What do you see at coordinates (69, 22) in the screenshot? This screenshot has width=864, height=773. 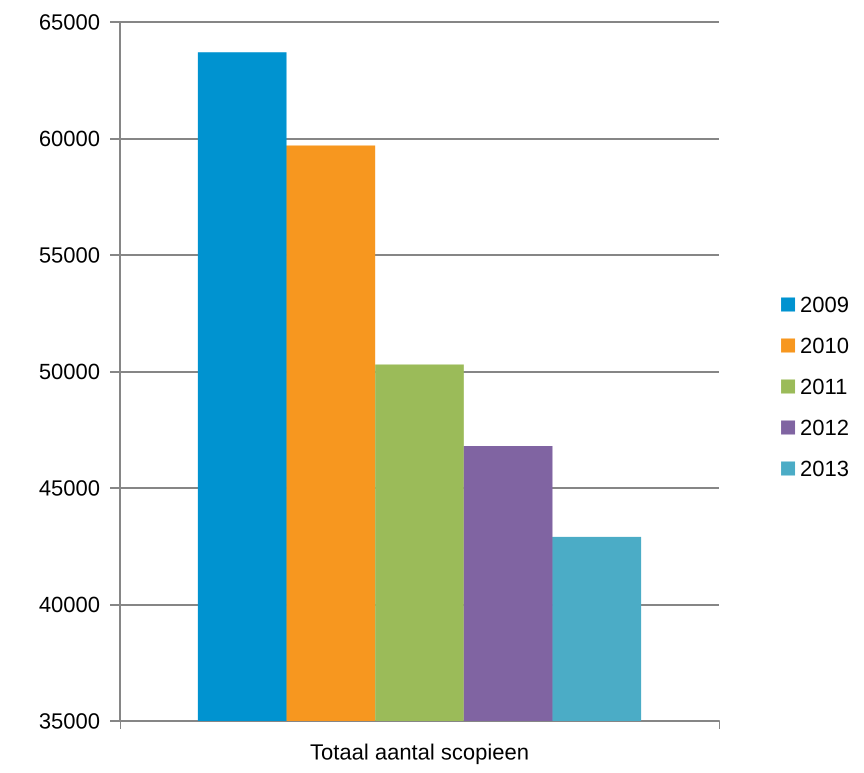 I see `y-tick-label: 65000` at bounding box center [69, 22].